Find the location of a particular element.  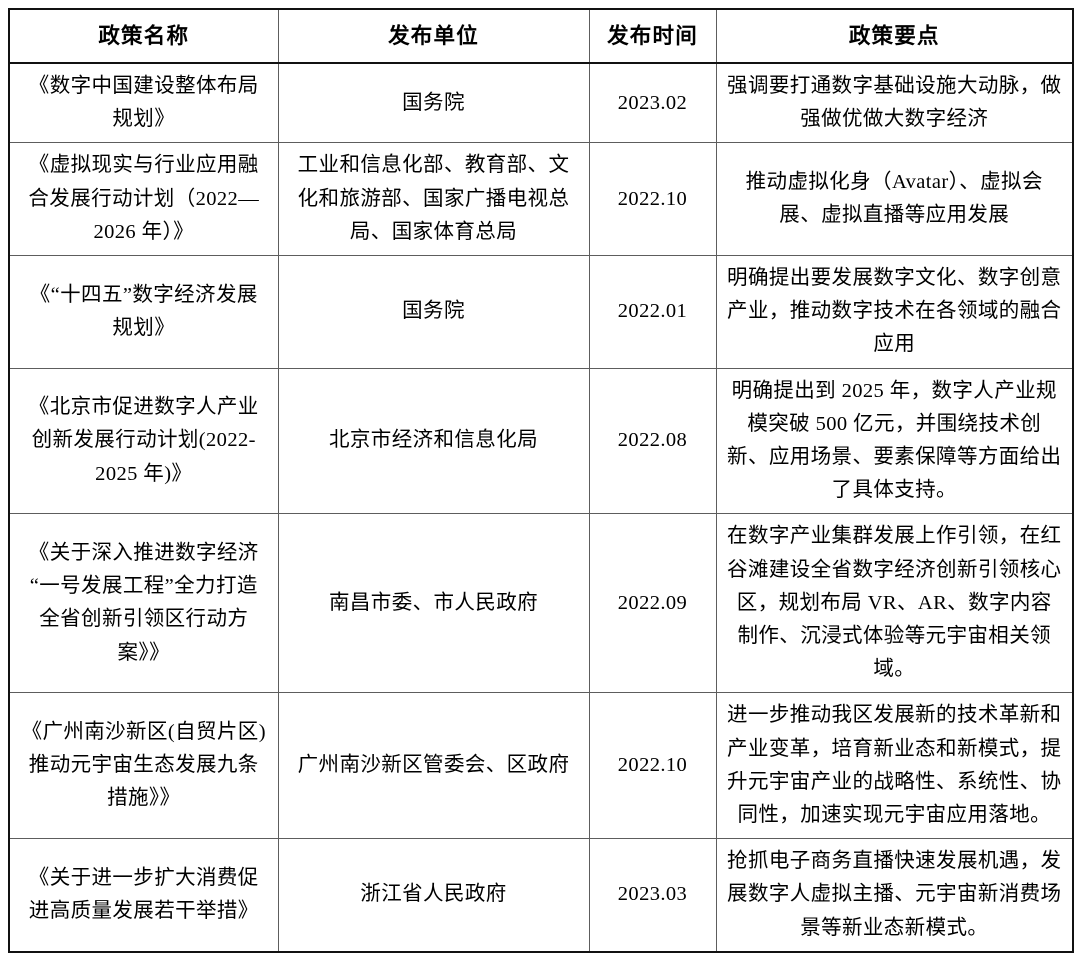

cell-policy-name: 《“十四五”数字经济发展规划》 is located at coordinates (144, 312).